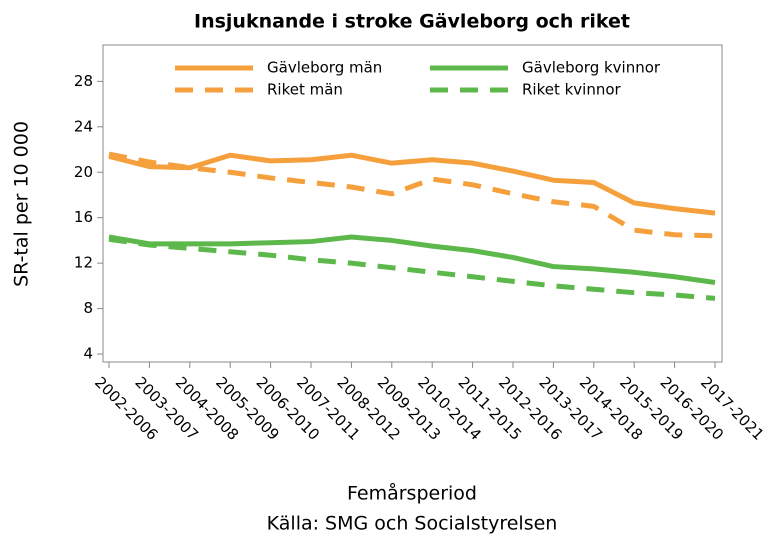  What do you see at coordinates (83, 217) in the screenshot?
I see `y-tick-label: 16` at bounding box center [83, 217].